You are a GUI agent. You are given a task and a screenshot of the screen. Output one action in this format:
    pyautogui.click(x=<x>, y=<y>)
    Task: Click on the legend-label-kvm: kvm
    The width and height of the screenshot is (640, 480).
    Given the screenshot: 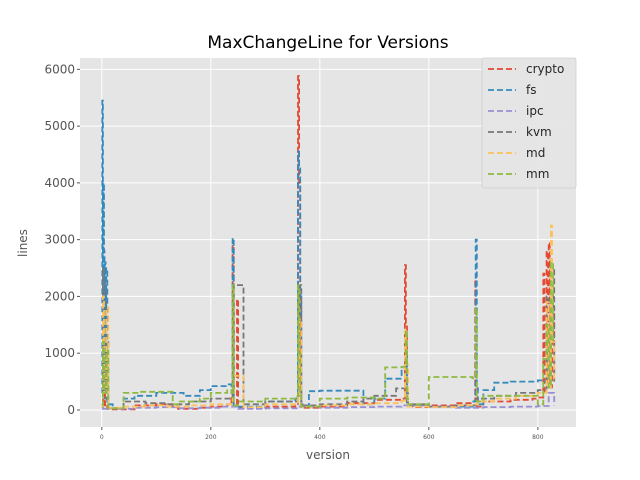 What is the action you would take?
    pyautogui.click(x=539, y=132)
    